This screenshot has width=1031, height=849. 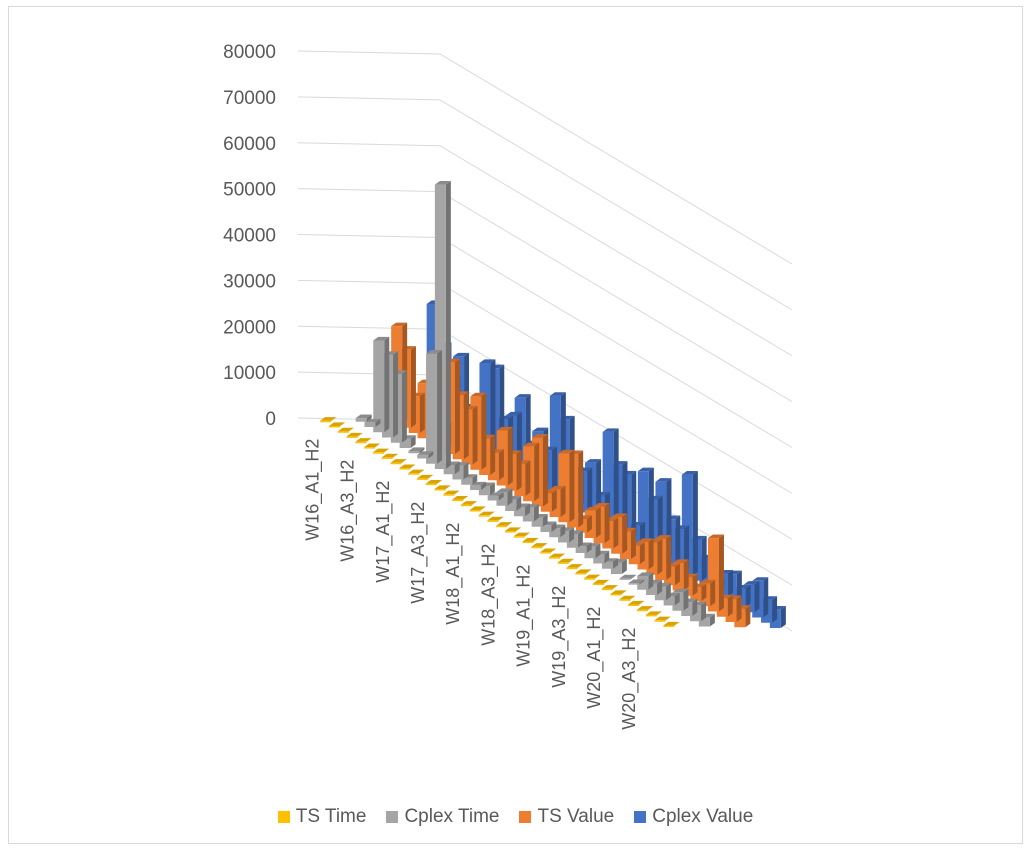 What do you see at coordinates (249, 144) in the screenshot?
I see `y-tick-label: 60000` at bounding box center [249, 144].